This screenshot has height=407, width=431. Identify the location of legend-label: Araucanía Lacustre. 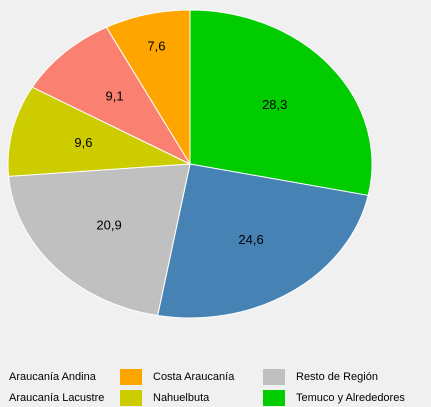
(56, 398).